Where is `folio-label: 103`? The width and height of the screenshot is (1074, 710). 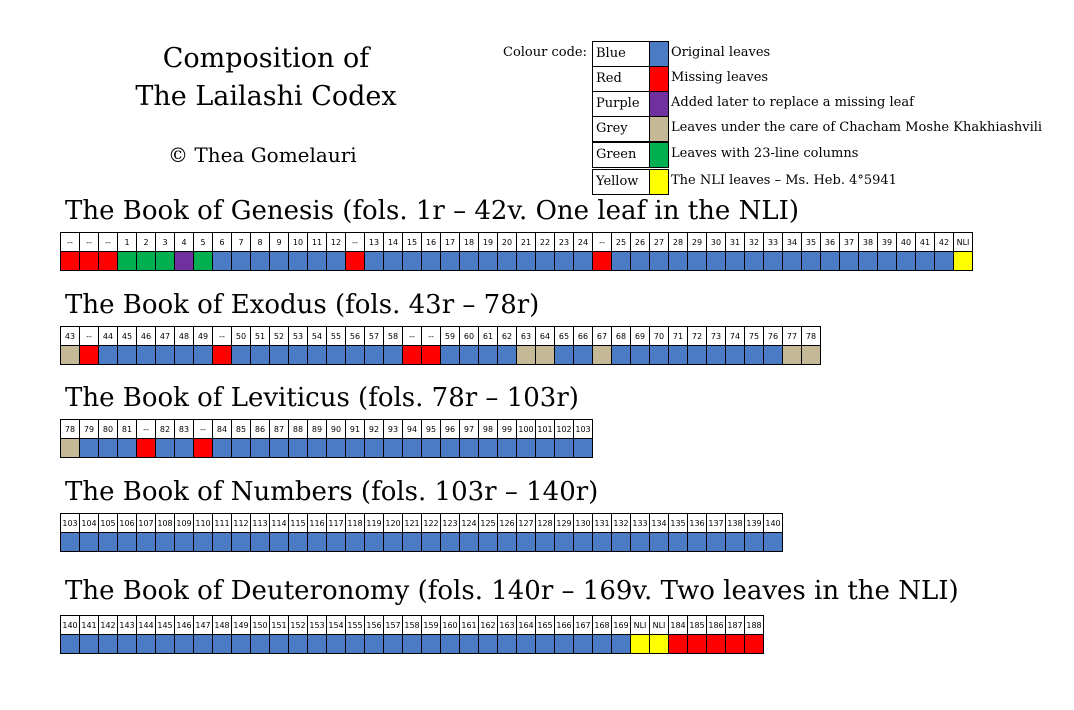
folio-label: 103 is located at coordinates (583, 429).